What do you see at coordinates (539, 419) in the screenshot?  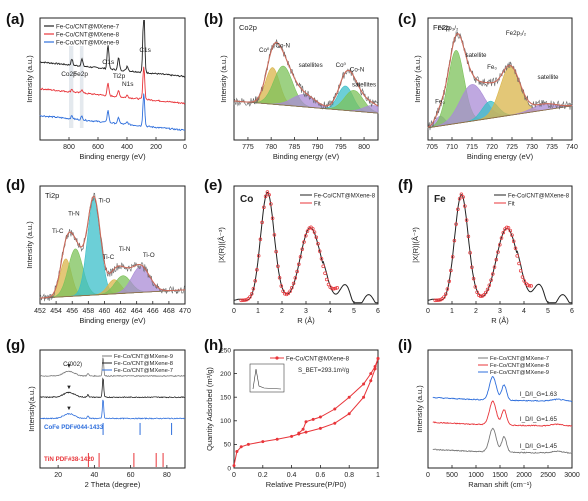 I see `id-ig-ratio: I_D/I_G=1.65` at bounding box center [539, 419].